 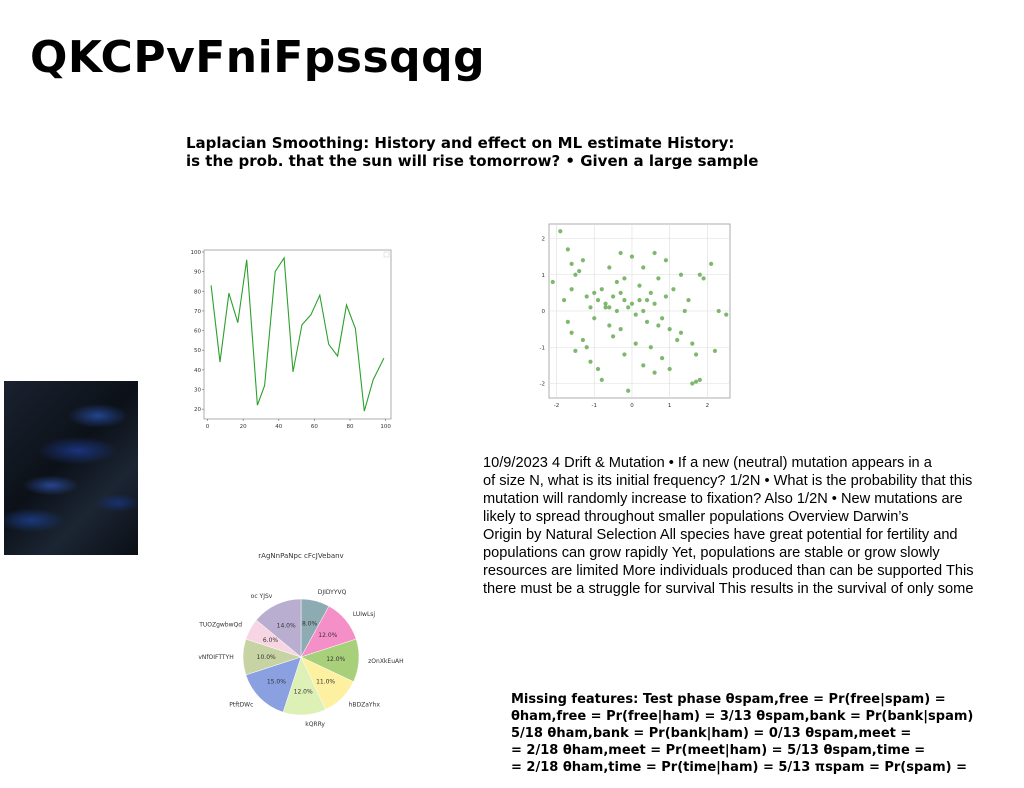 What do you see at coordinates (542, 385) in the screenshot?
I see `y-tick-label: -2` at bounding box center [542, 385].